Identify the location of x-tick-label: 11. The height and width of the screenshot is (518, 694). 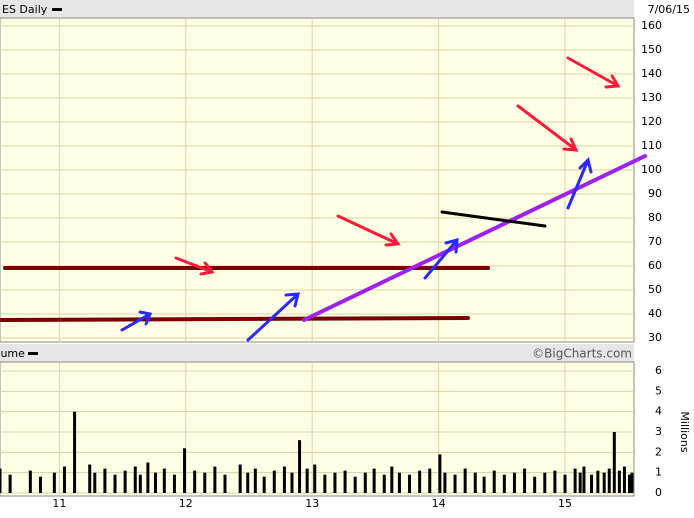
(59, 503).